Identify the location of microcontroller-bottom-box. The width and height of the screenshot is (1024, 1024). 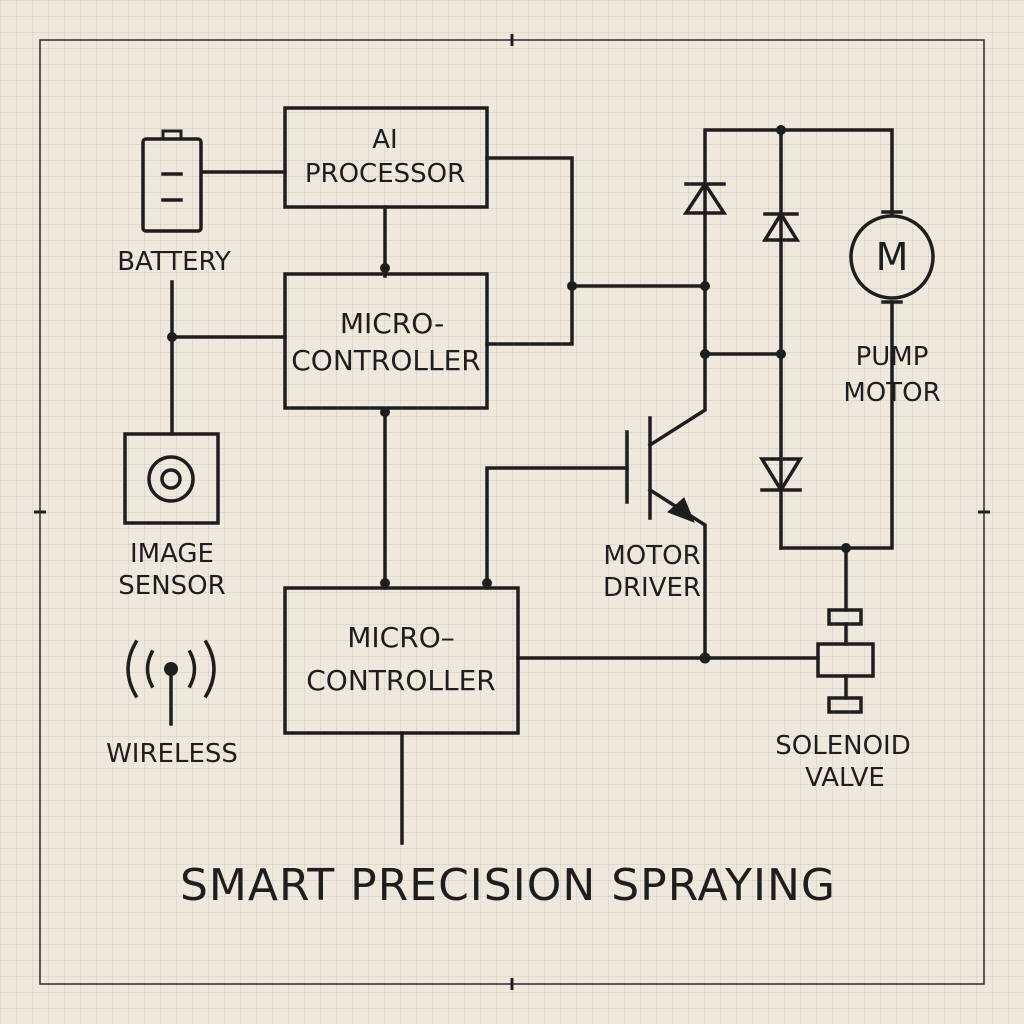
(401, 660).